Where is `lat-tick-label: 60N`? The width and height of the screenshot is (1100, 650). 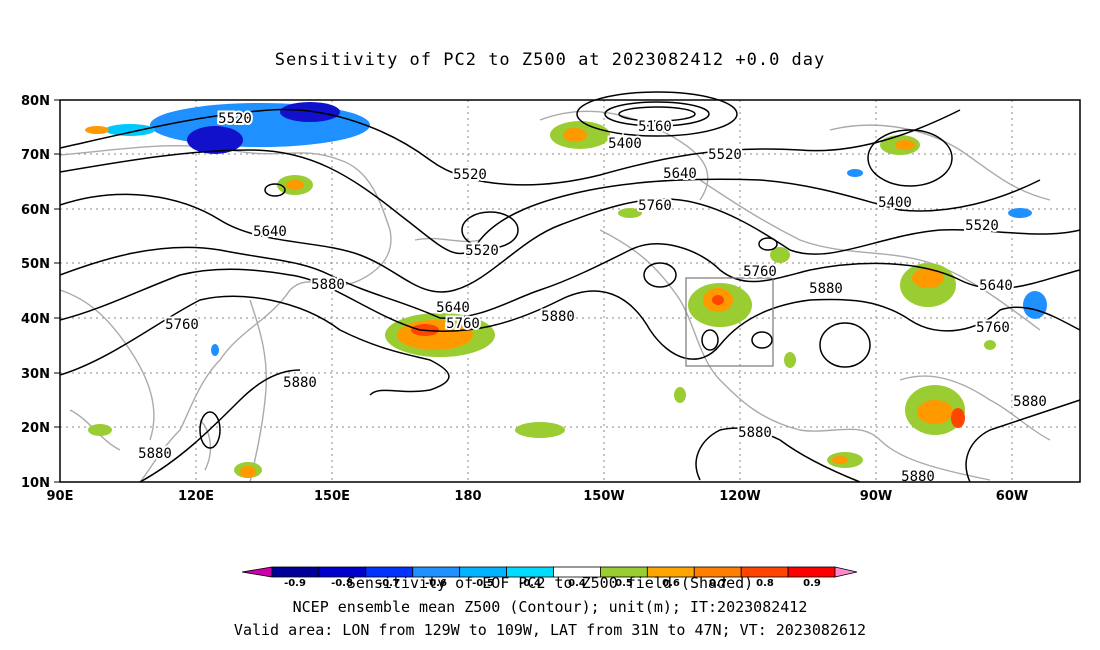 lat-tick-label: 60N is located at coordinates (35, 210).